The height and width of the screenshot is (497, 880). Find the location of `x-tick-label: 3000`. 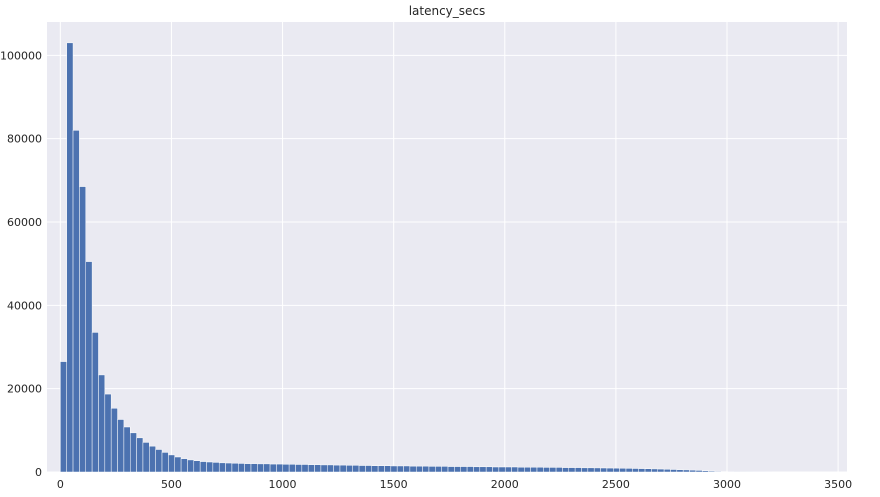

x-tick-label: 3000 is located at coordinates (727, 484).